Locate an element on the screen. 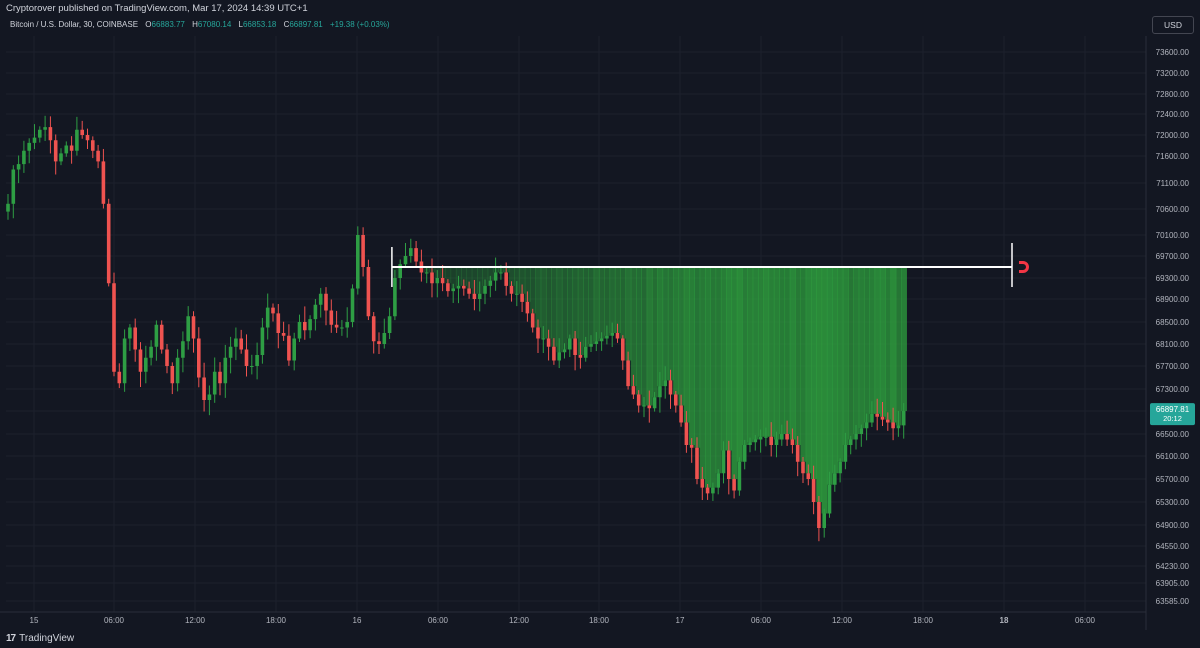 The image size is (1200, 648). open-value: 66883.77 is located at coordinates (168, 24).